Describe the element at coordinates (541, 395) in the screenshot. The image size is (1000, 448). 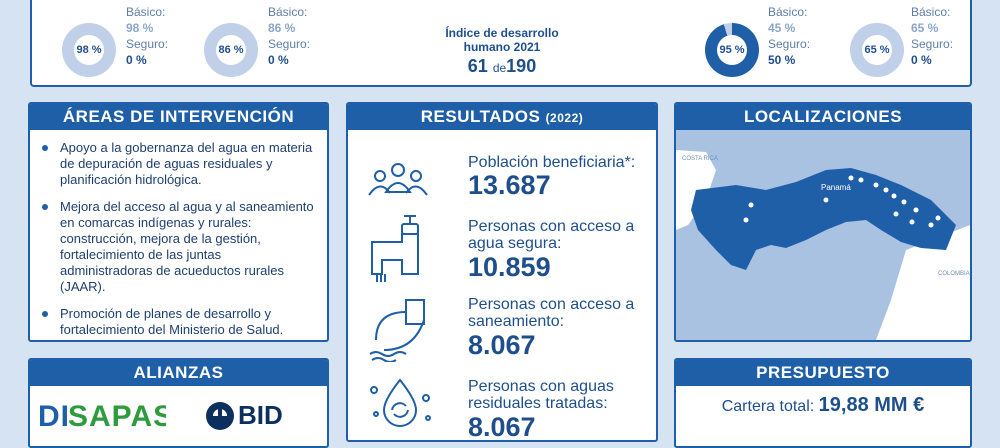
I see `result-label: Personas con aguas residuales tratadas:` at that location.